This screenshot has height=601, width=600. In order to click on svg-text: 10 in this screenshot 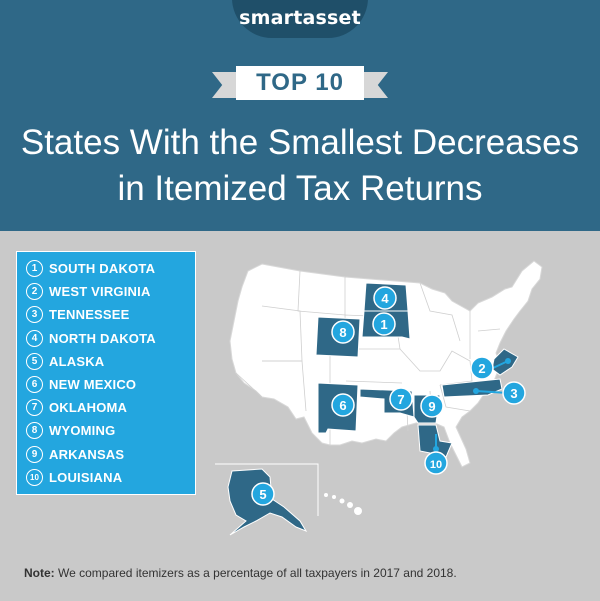, I will do `click(436, 465)`.